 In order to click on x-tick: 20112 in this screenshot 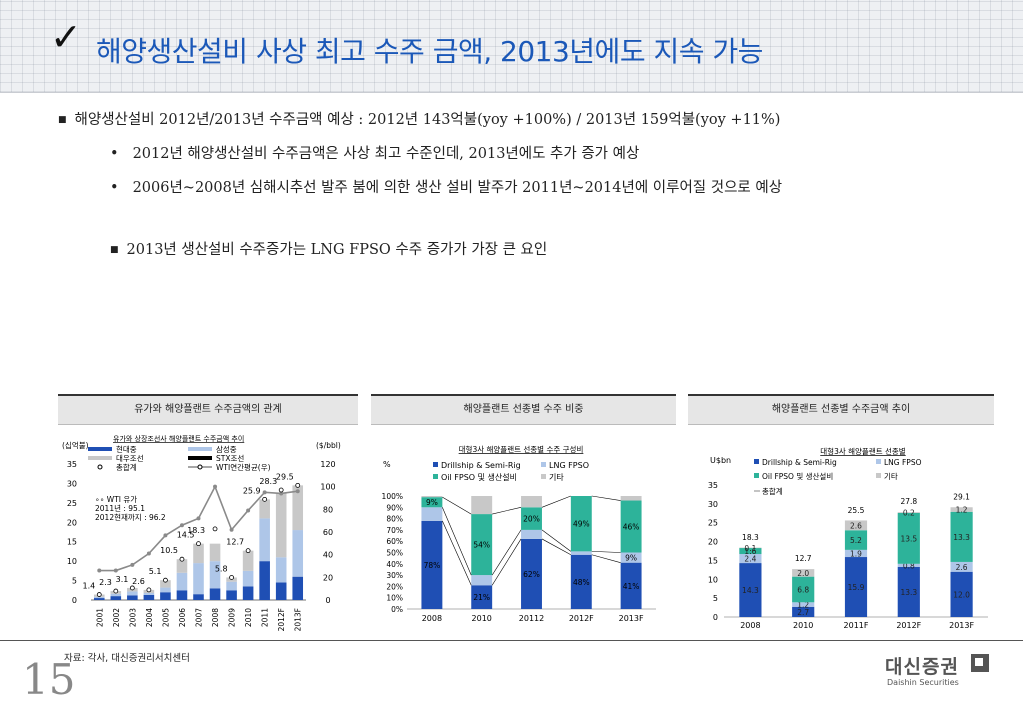, I will do `click(531, 618)`.